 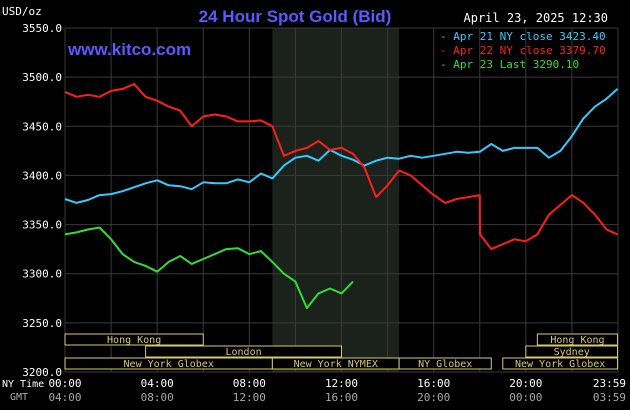 What do you see at coordinates (433, 397) in the screenshot?
I see `x-tick-label-gmt: 20:00` at bounding box center [433, 397].